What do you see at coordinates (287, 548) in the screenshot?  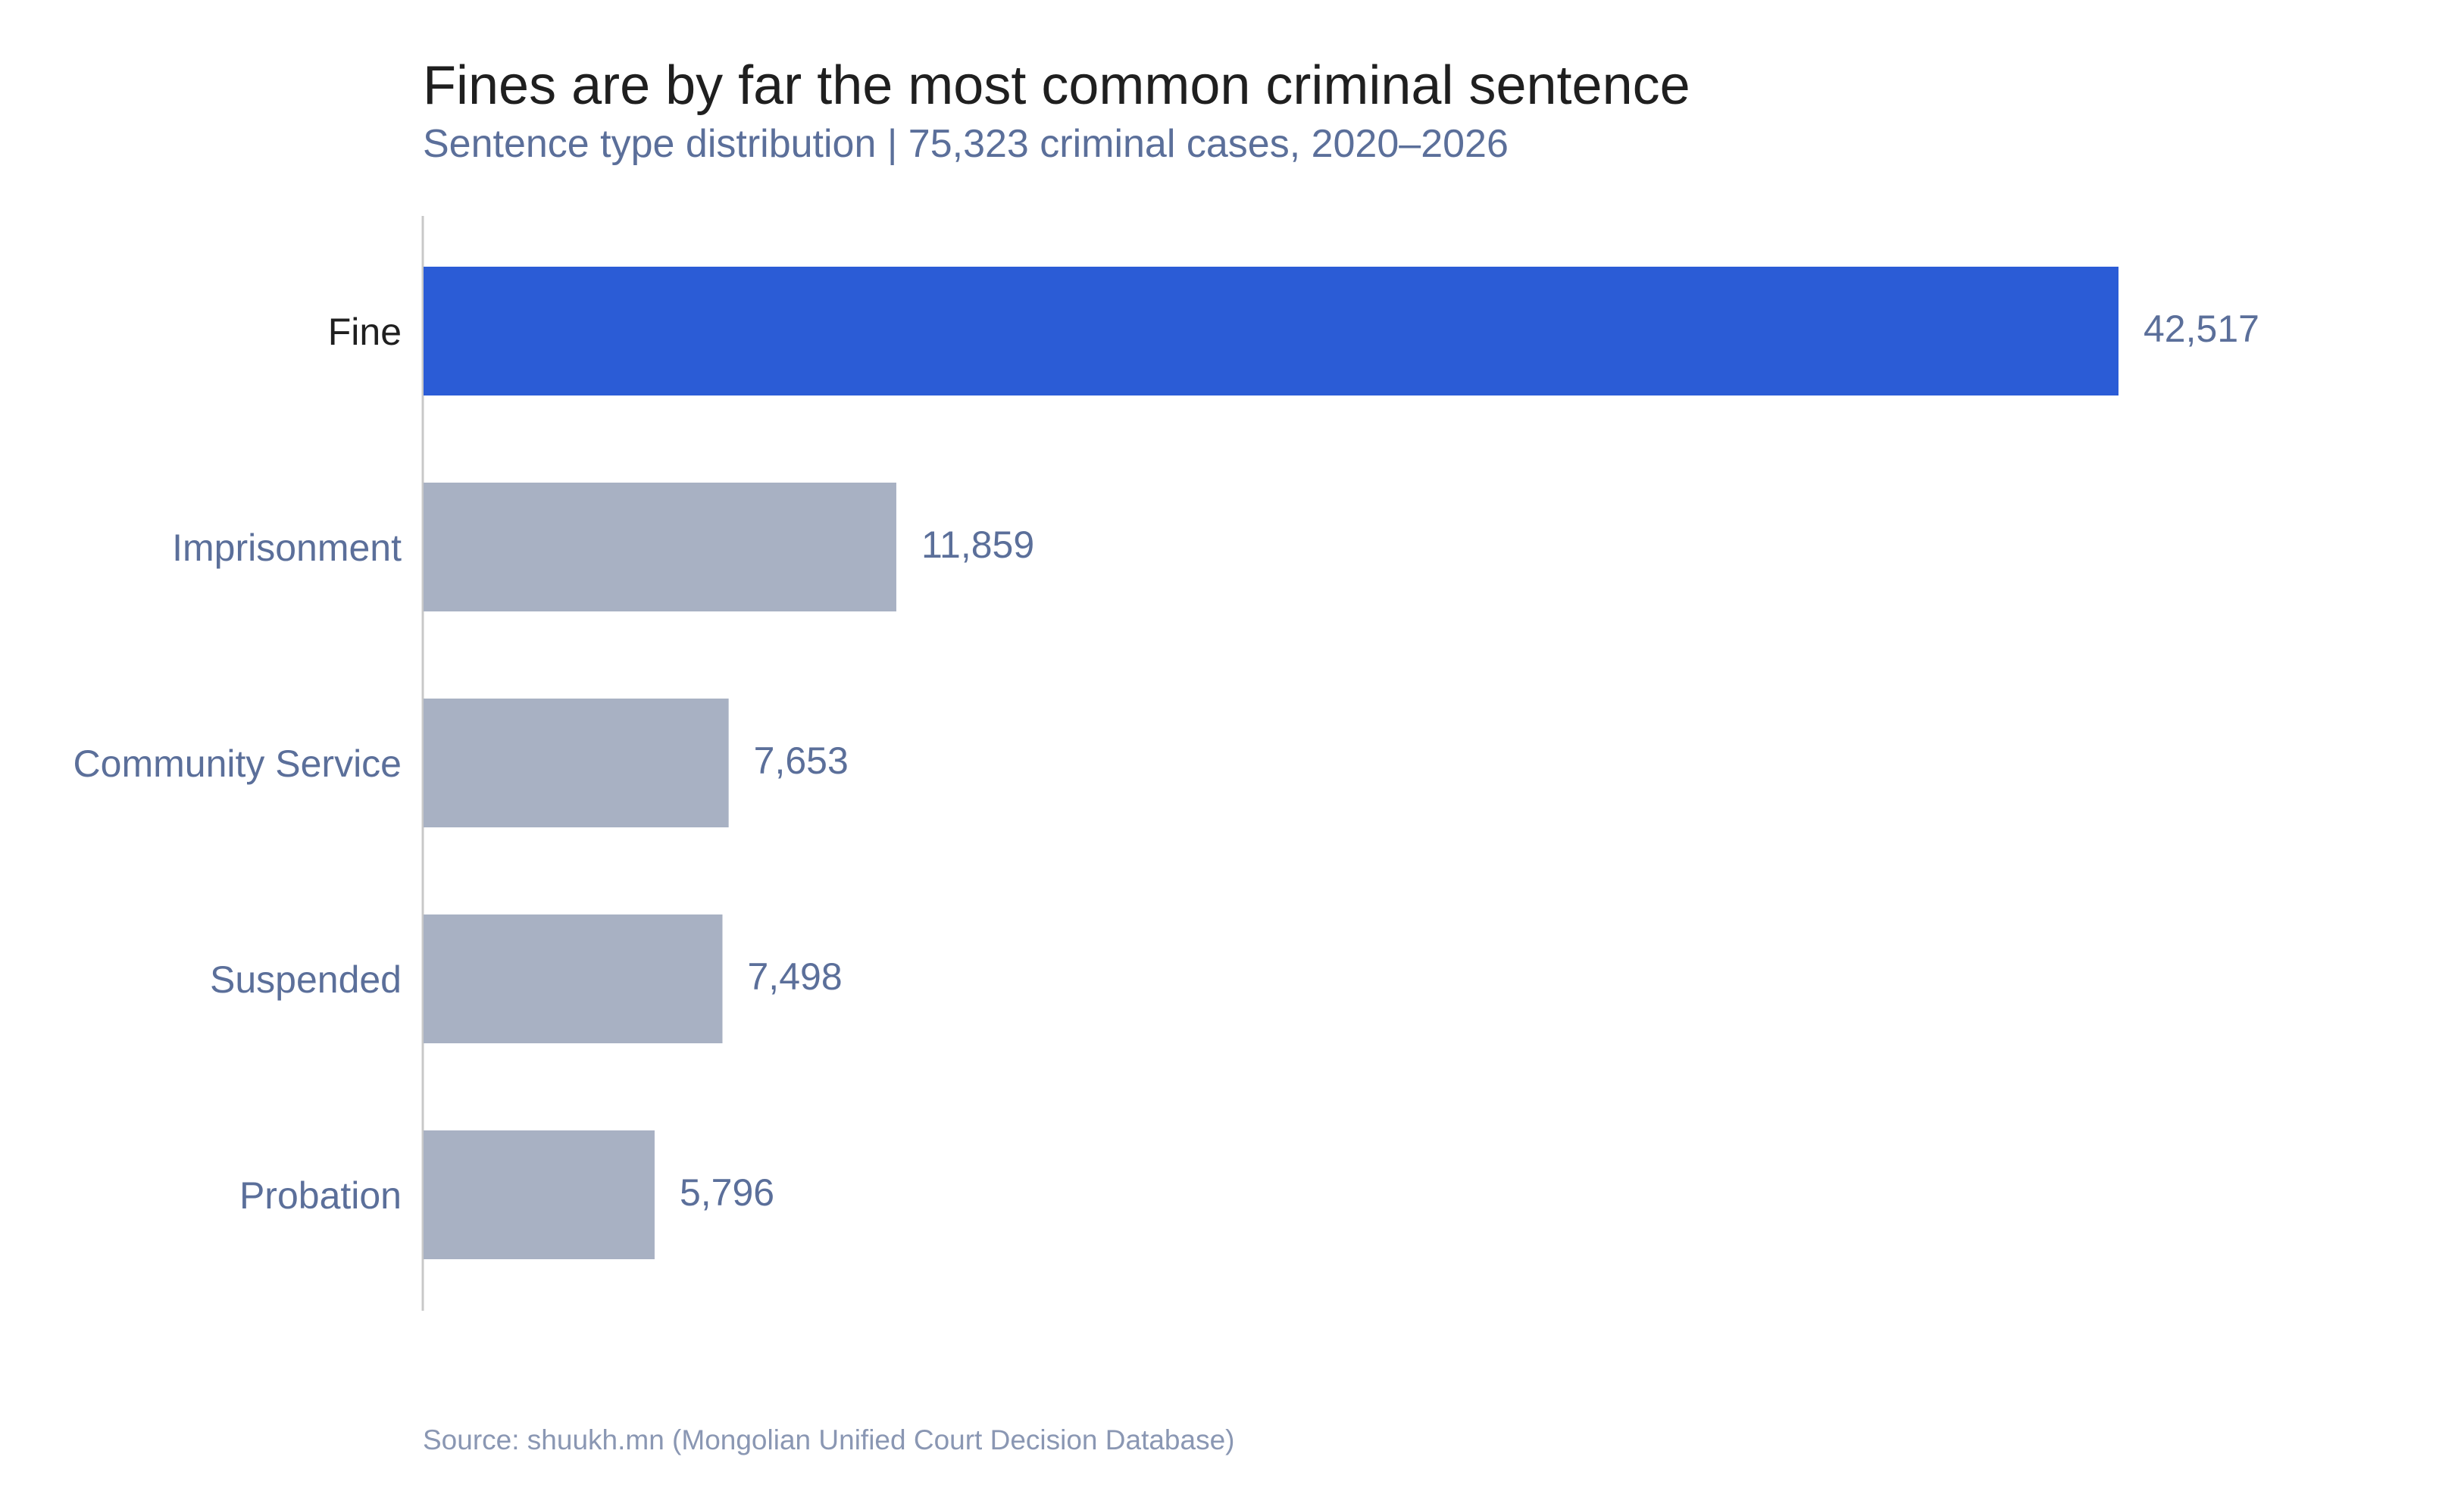 I see `category-label: Imprisonment` at bounding box center [287, 548].